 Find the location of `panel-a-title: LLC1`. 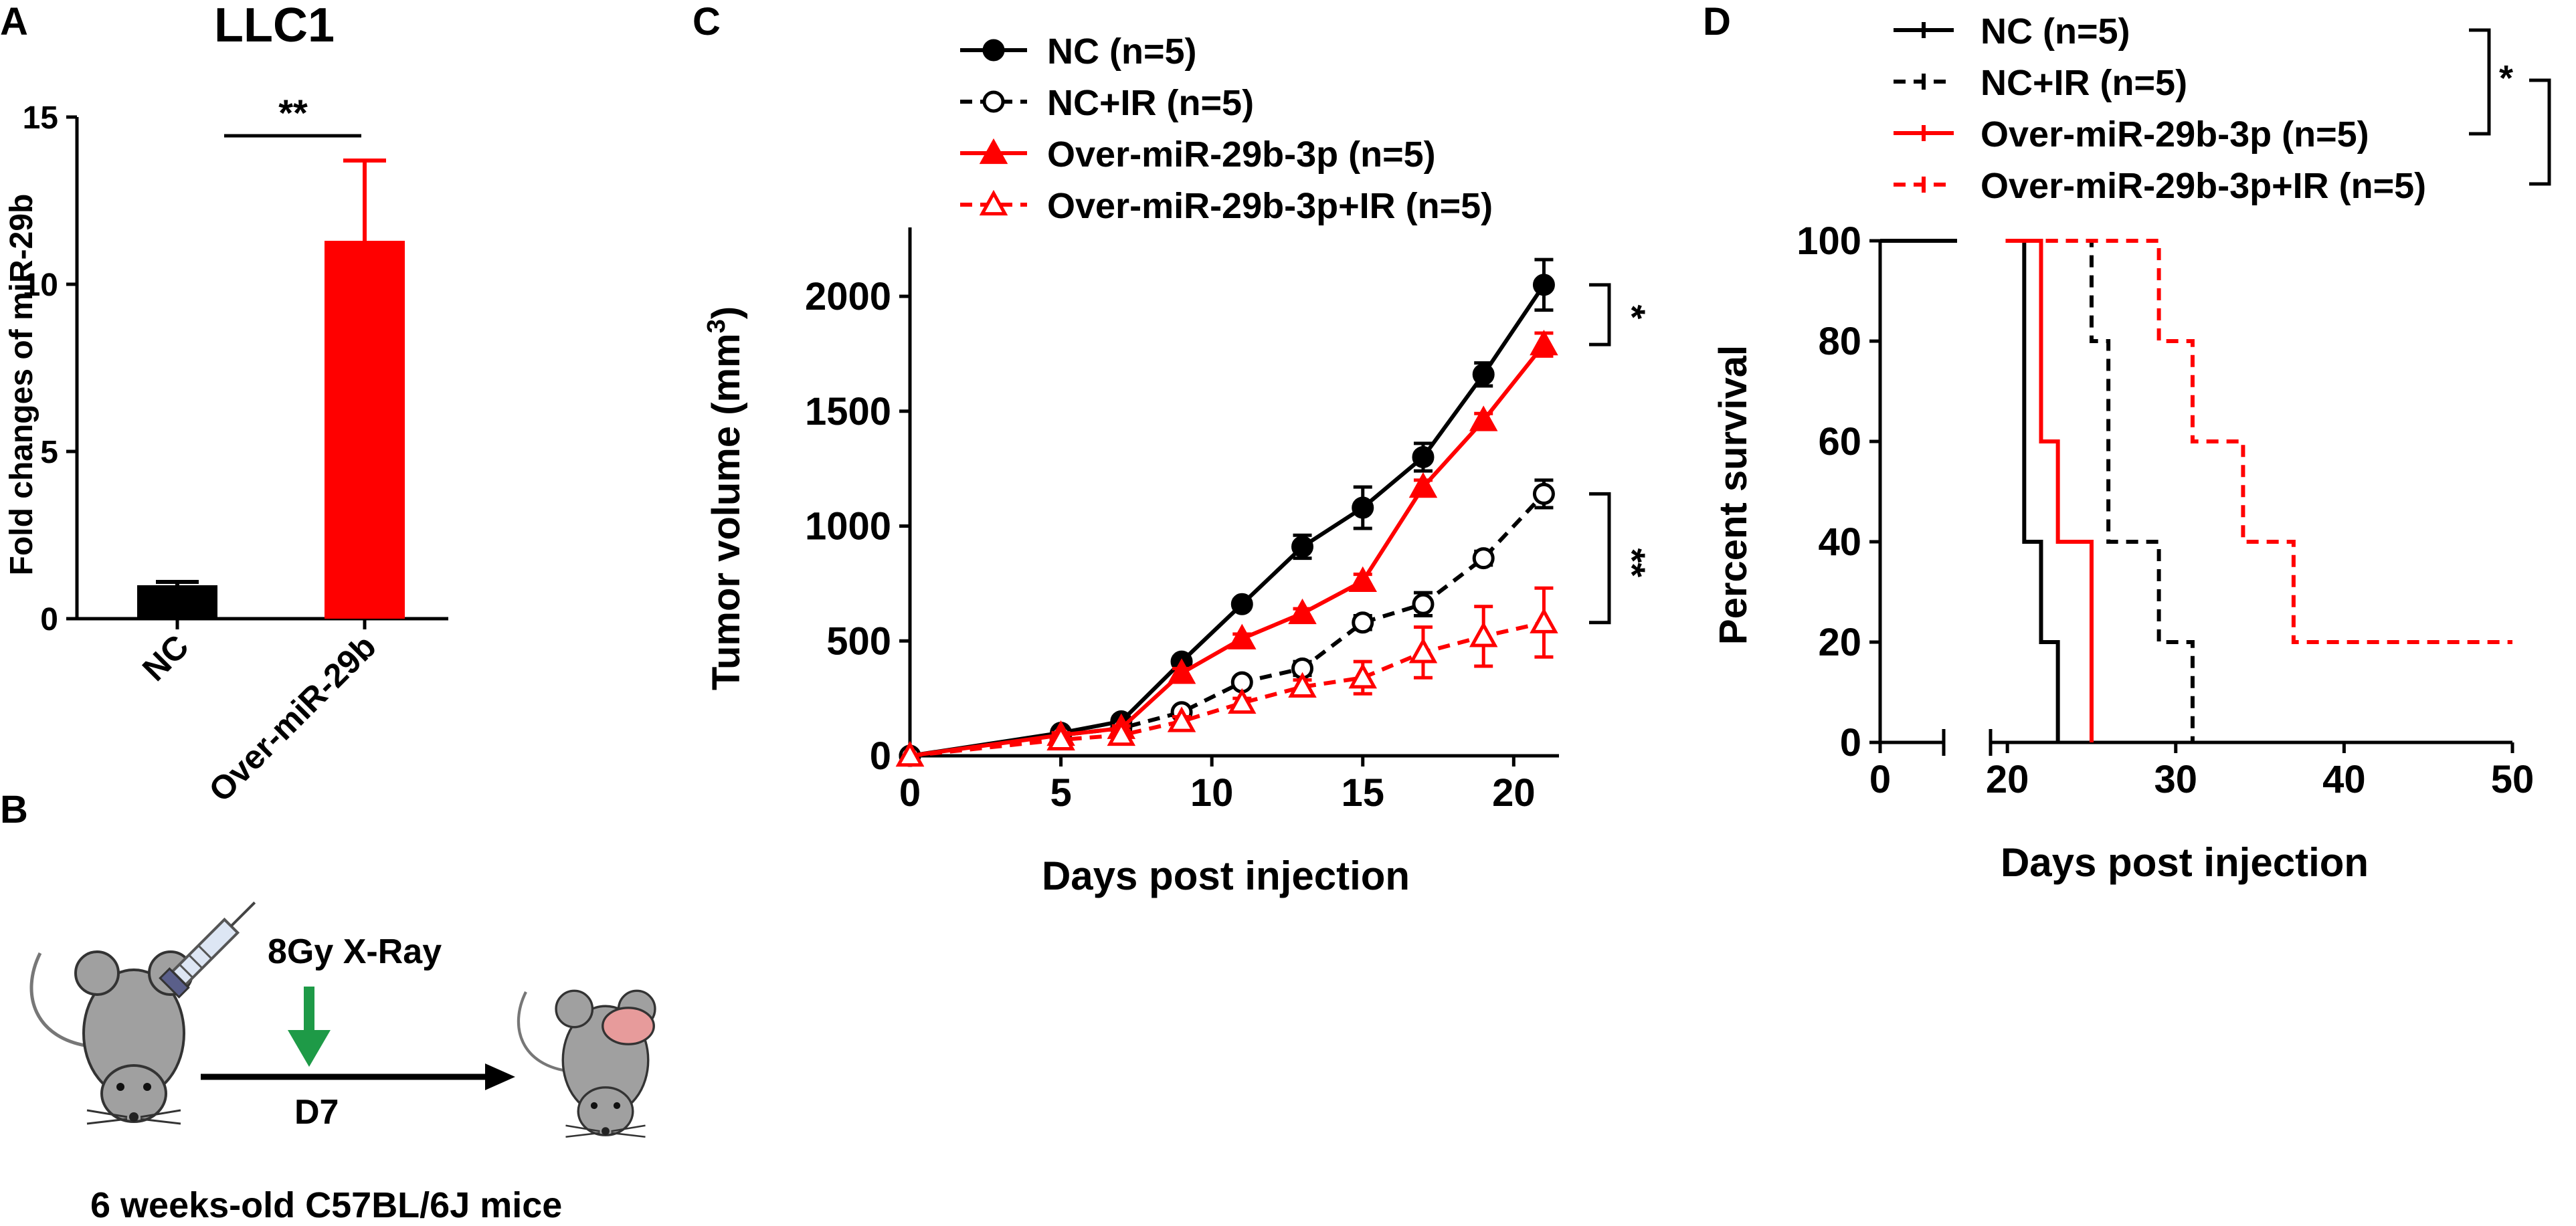

panel-a-title: LLC1 is located at coordinates (274, 26).